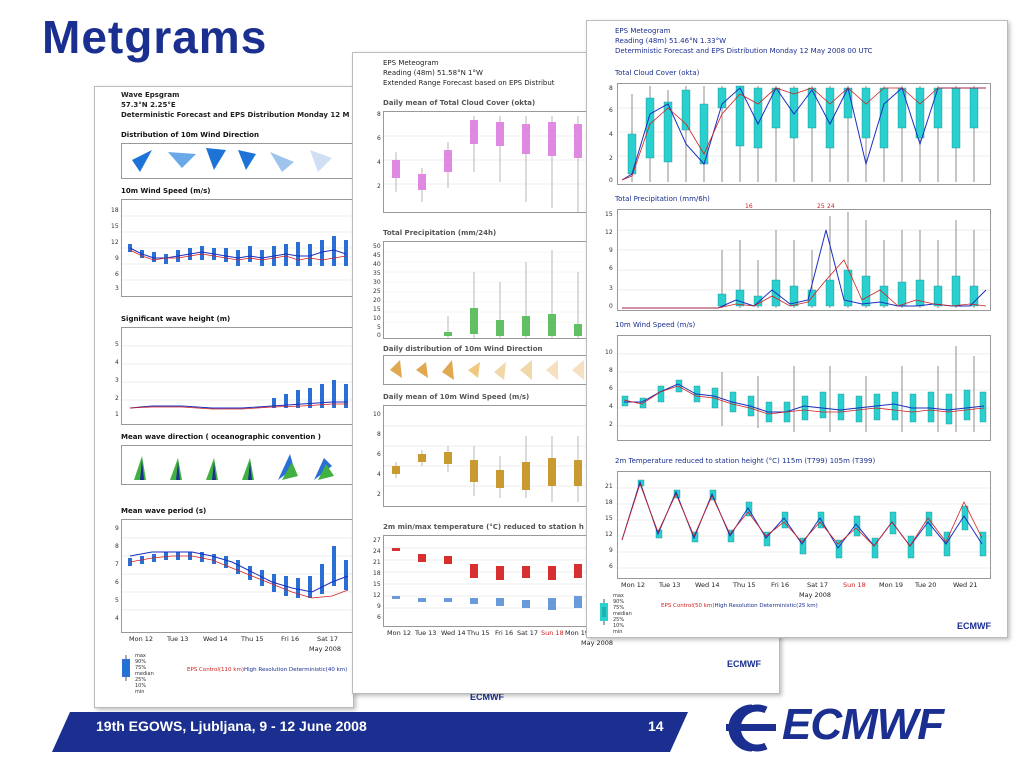 The width and height of the screenshot is (1024, 768). Describe the element at coordinates (325, 649) in the screenshot. I see `wave-month-label: May 2008` at that location.